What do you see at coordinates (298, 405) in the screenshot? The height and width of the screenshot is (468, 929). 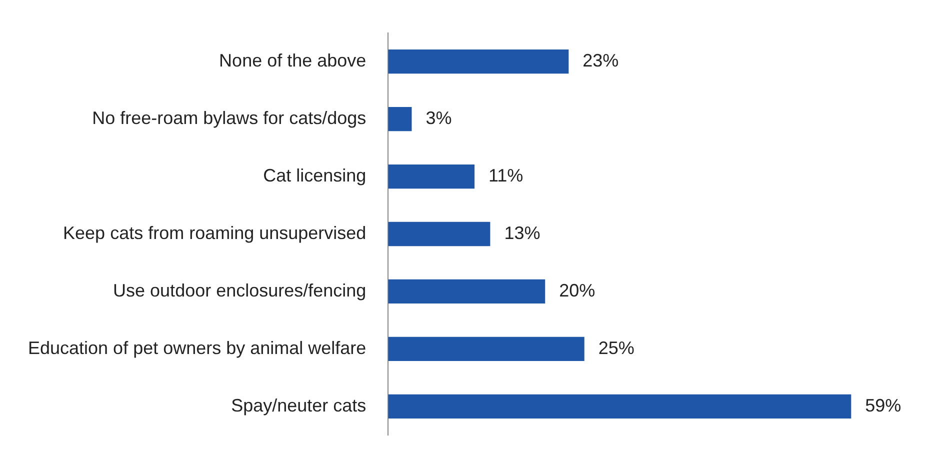 I see `y-tick-label: Spay/neuter cats` at bounding box center [298, 405].